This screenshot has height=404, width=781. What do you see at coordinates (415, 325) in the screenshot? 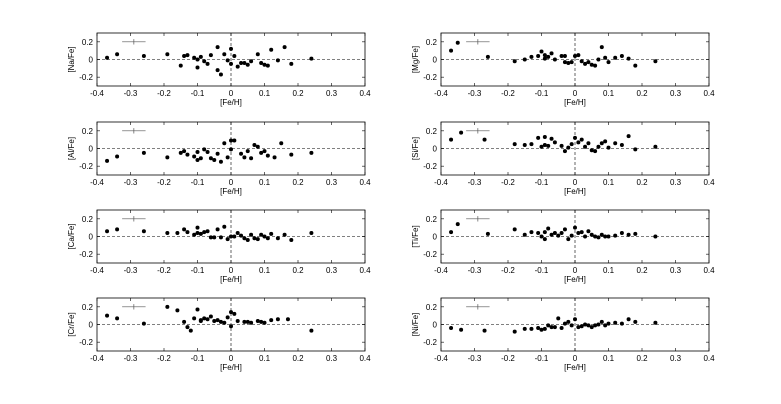
I see `y-axis-label: [Ni/Fe]` at bounding box center [415, 325].